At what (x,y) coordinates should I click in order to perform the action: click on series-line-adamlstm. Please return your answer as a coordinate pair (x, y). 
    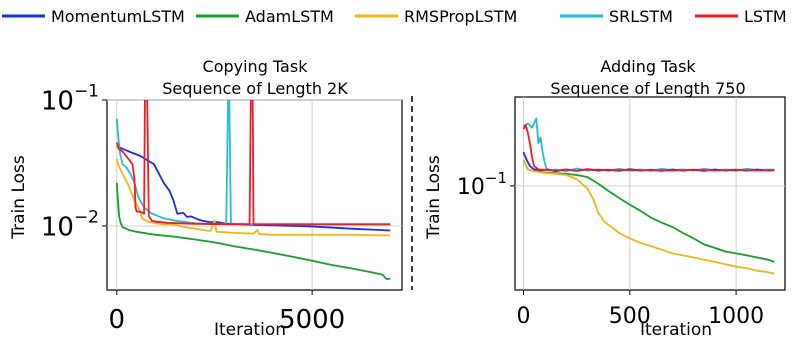
    Looking at the image, I should click on (253, 231).